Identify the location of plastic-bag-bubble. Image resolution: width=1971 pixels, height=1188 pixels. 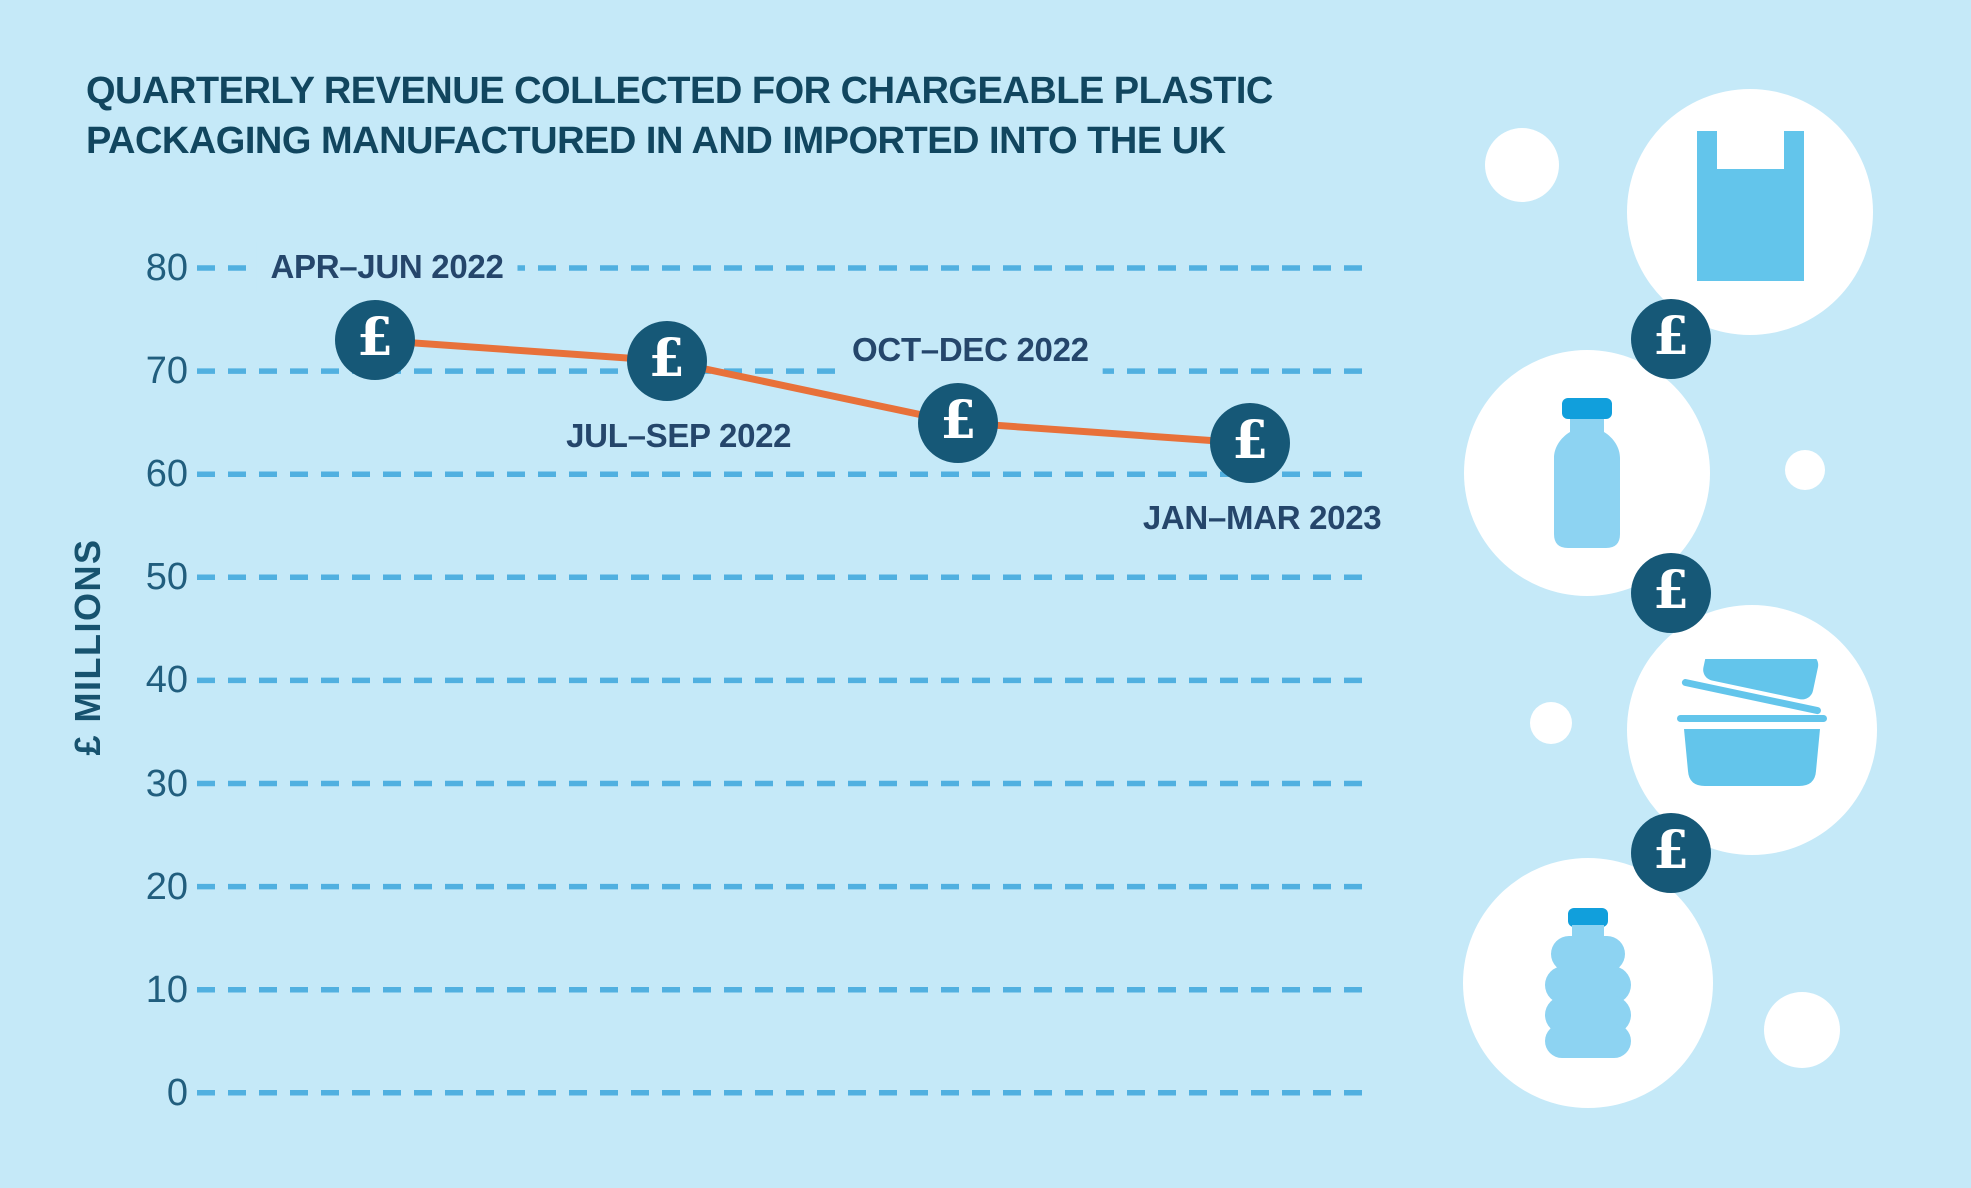
(1750, 212).